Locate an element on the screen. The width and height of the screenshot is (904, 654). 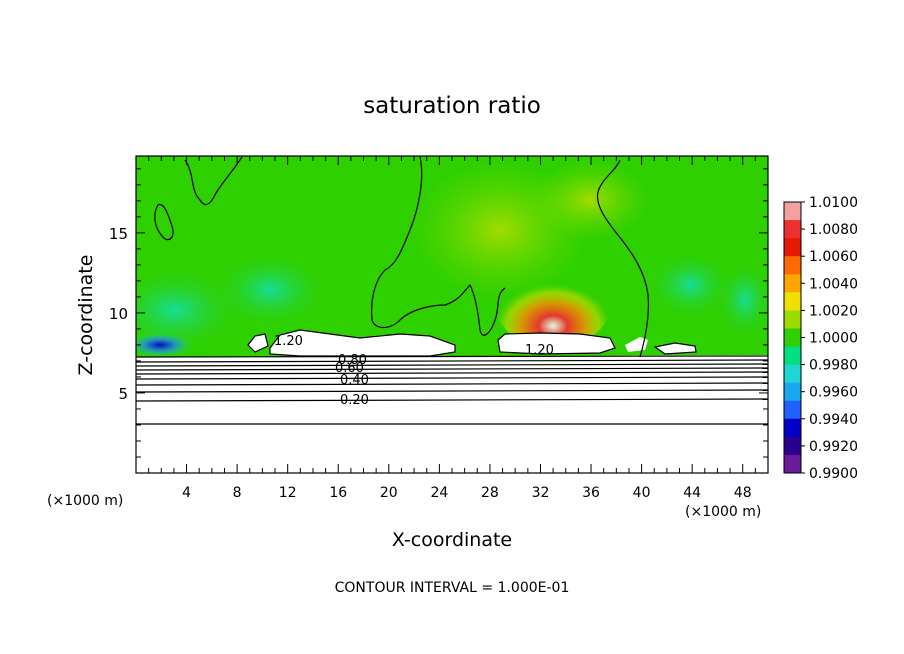
x-unit-left: (×1000 m) is located at coordinates (85, 501).